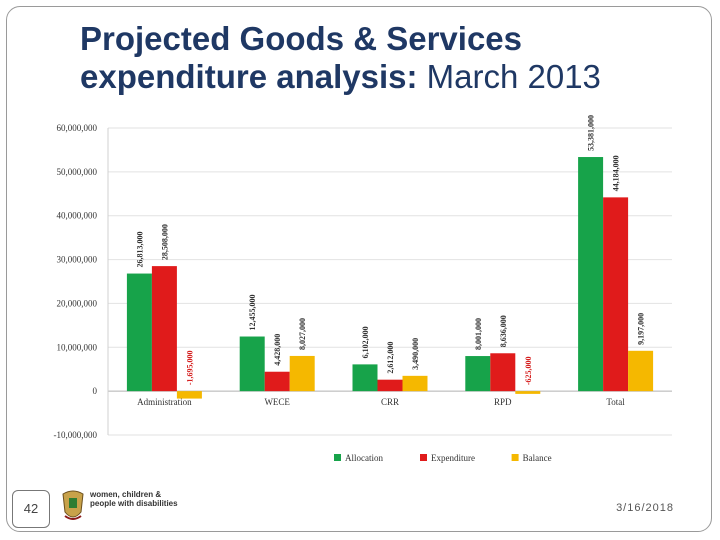  I want to click on x-tick-label: RPD, so click(503, 402).